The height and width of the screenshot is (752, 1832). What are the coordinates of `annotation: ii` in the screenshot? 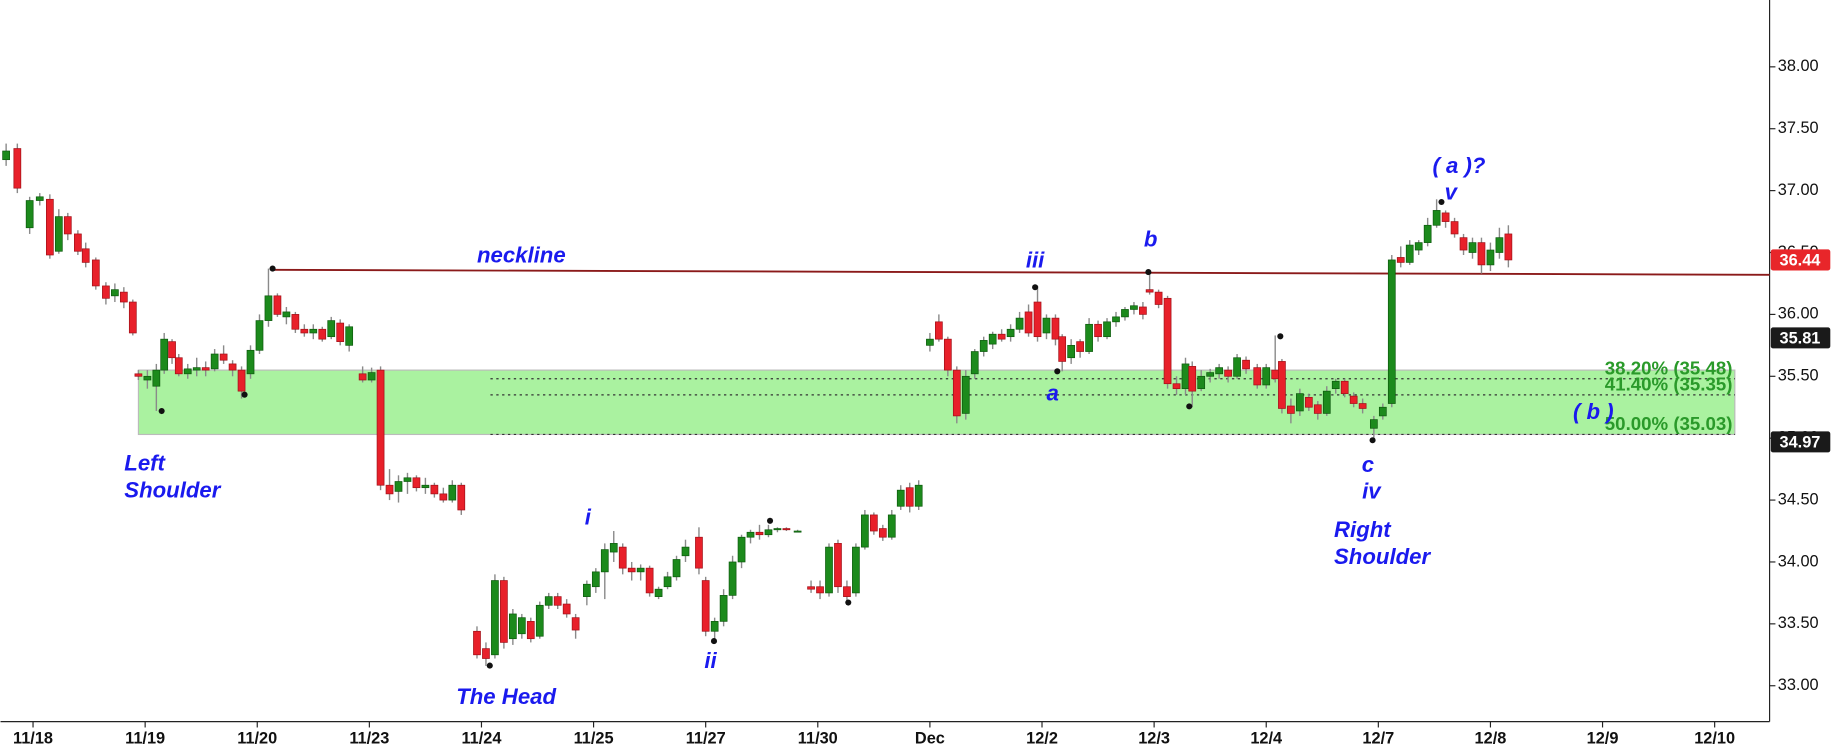 It's located at (710, 660).